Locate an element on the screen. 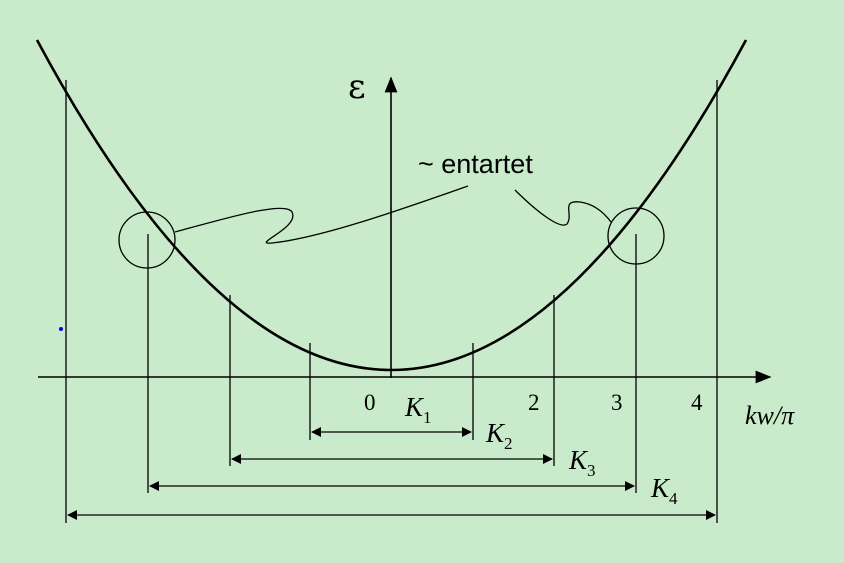 The height and width of the screenshot is (563, 844). k2-label: K2 is located at coordinates (499, 435).